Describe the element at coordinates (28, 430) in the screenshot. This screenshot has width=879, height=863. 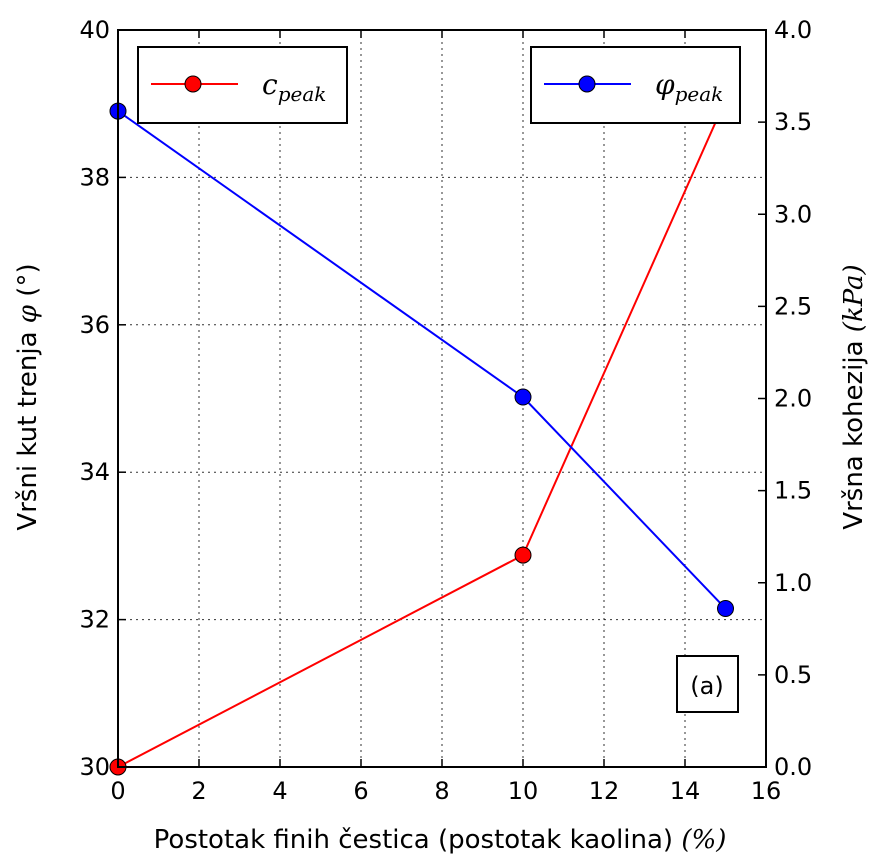
I see `y-left-axis-title-text: Vršni kut trenja` at that location.